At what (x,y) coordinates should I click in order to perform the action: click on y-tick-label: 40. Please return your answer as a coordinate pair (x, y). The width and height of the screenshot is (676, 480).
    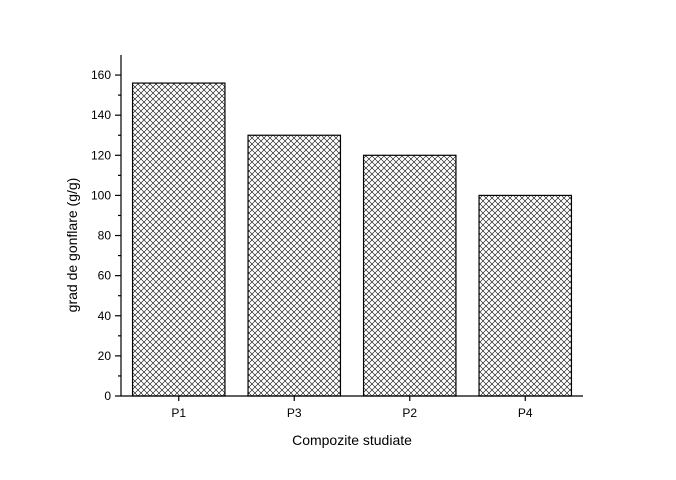
    Looking at the image, I should click on (105, 316).